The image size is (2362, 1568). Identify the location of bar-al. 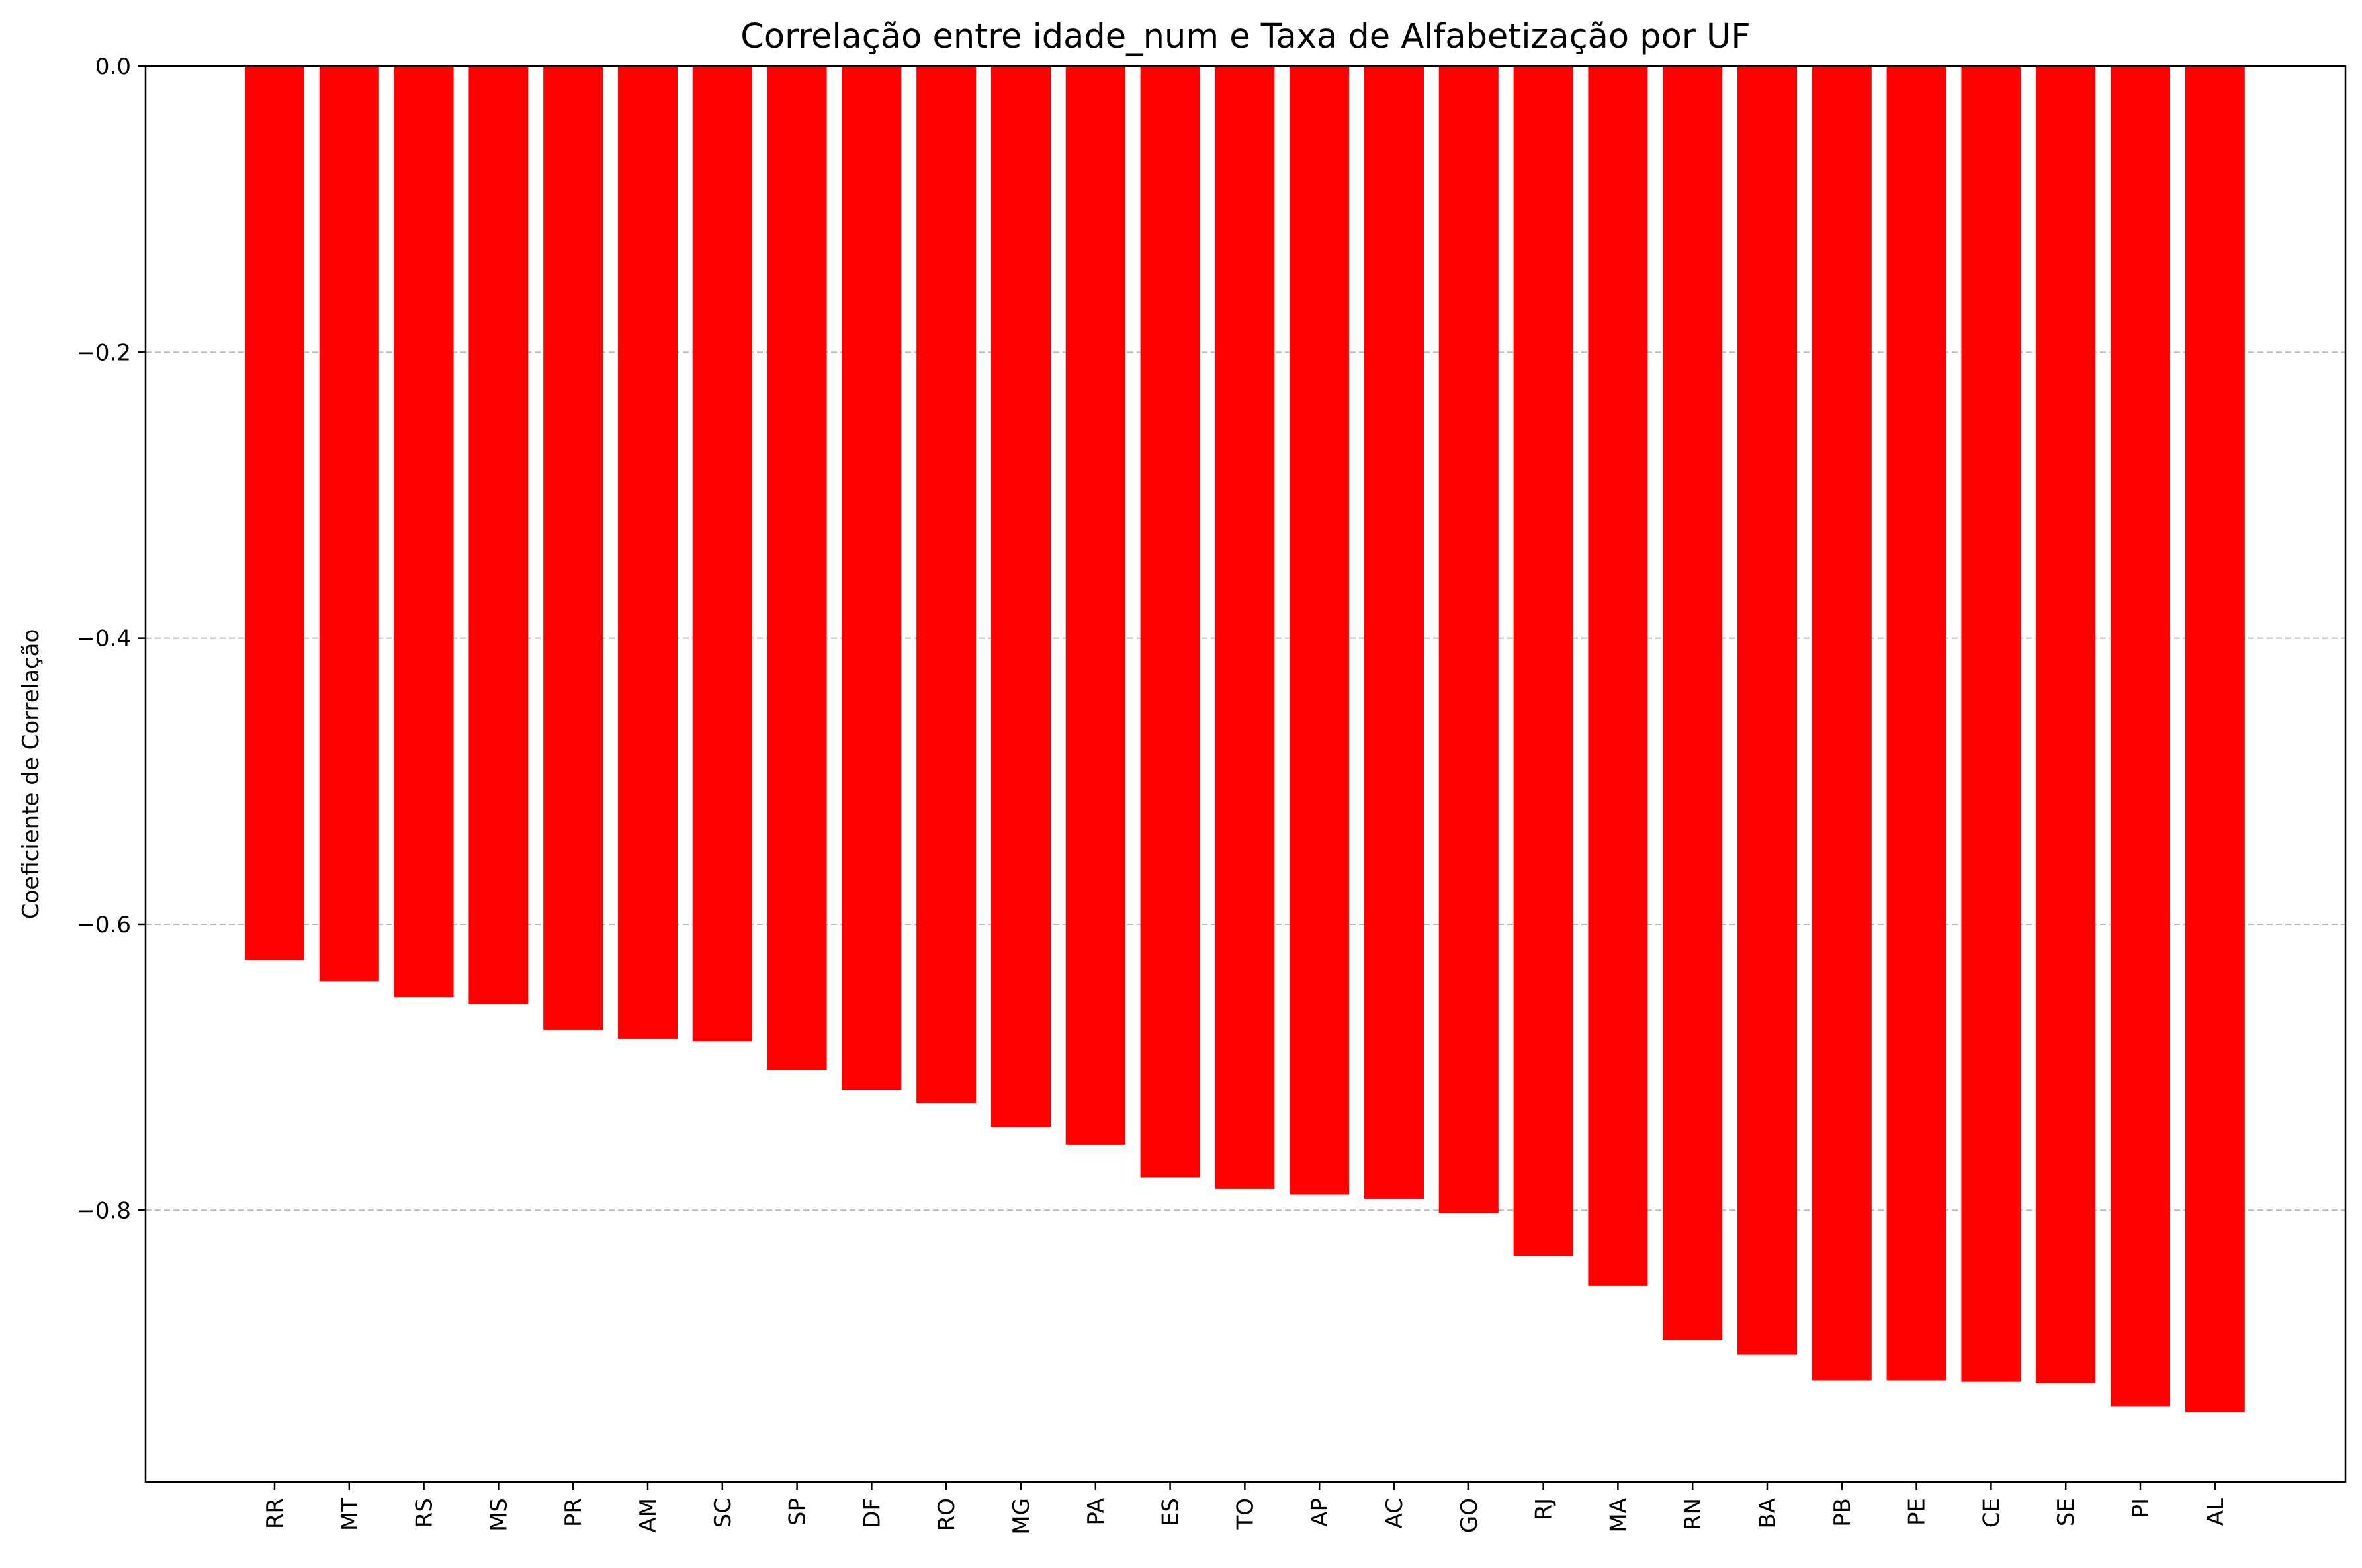
(2215, 739).